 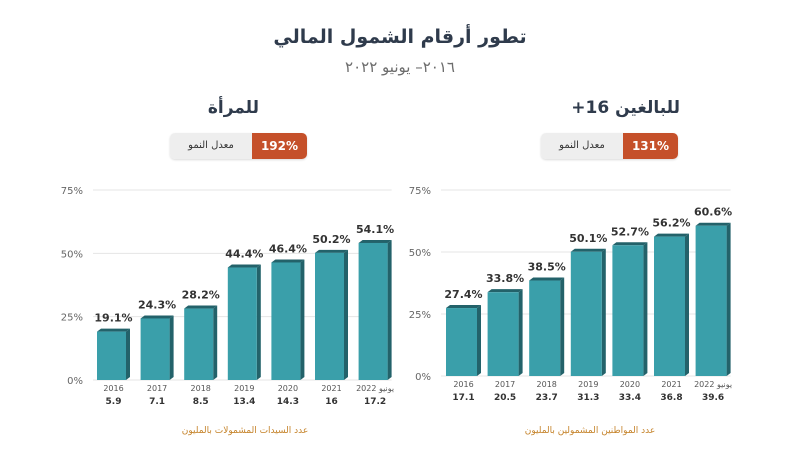 What do you see at coordinates (72, 318) in the screenshot?
I see `women-y-tick-label: 25%` at bounding box center [72, 318].